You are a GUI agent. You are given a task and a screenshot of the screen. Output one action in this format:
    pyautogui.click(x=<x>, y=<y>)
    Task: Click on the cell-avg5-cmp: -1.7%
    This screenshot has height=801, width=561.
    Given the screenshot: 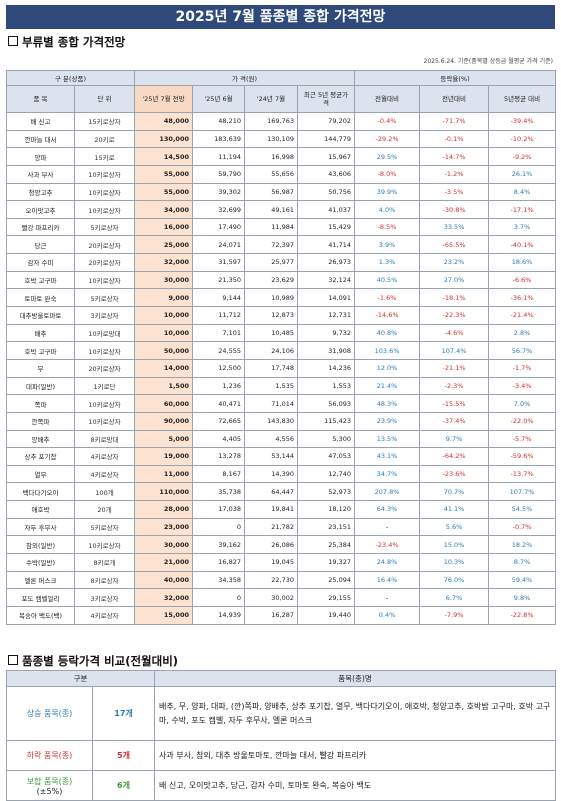 What is the action you would take?
    pyautogui.click(x=522, y=368)
    